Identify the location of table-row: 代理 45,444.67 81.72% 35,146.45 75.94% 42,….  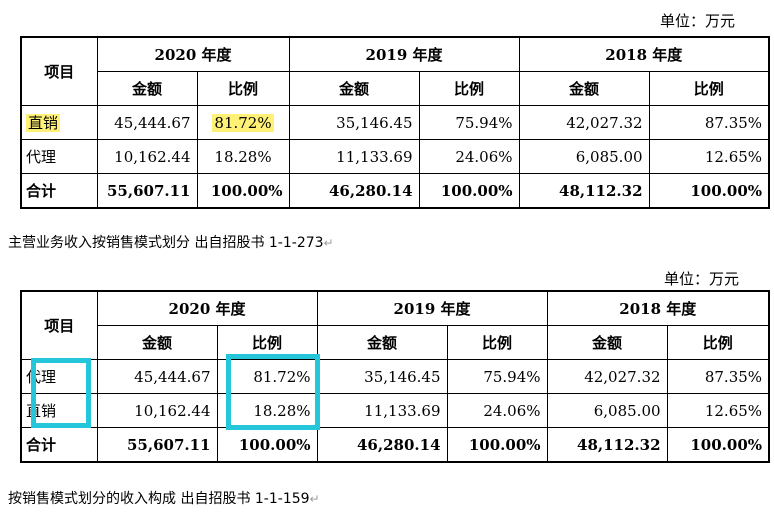
(395, 376).